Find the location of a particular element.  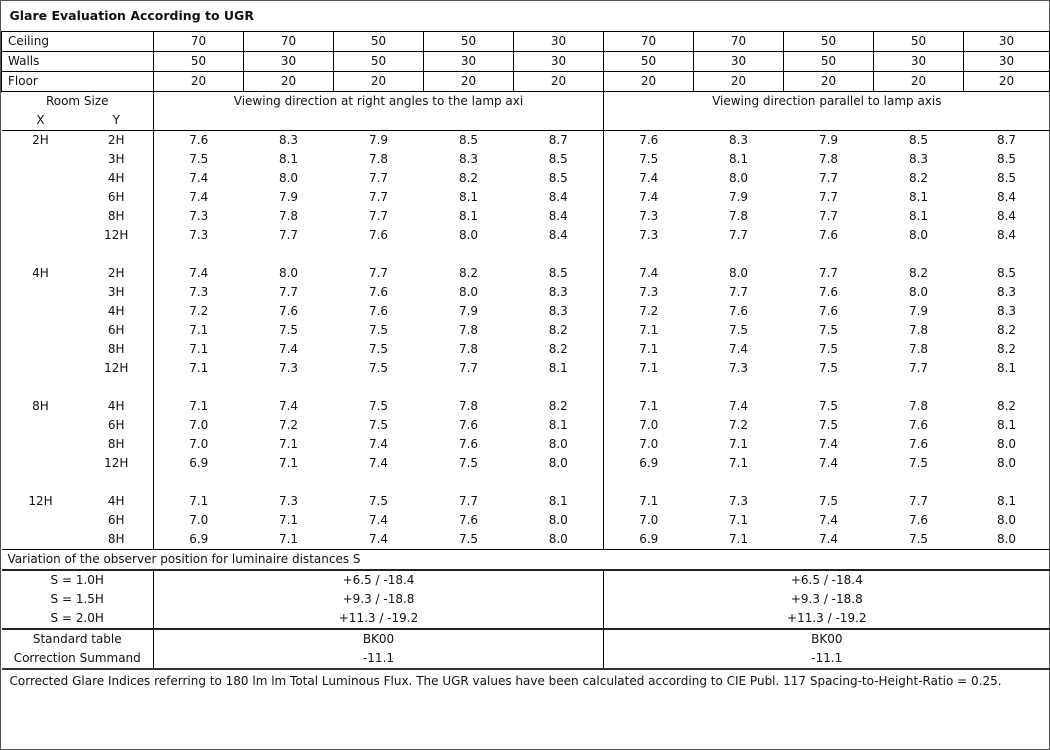

spacer-row is located at coordinates (525, 387).